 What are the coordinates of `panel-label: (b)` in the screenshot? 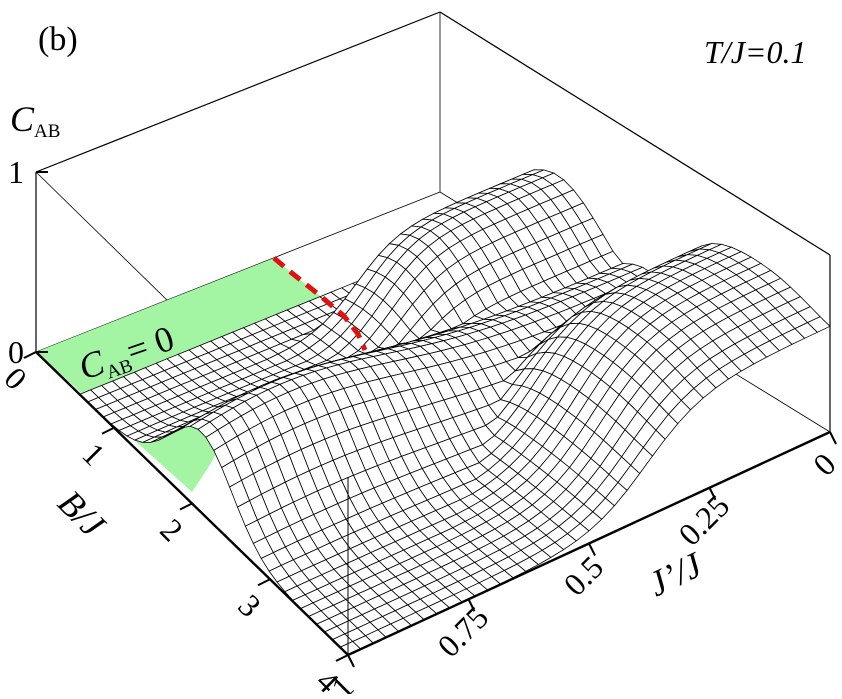 It's located at (58, 39).